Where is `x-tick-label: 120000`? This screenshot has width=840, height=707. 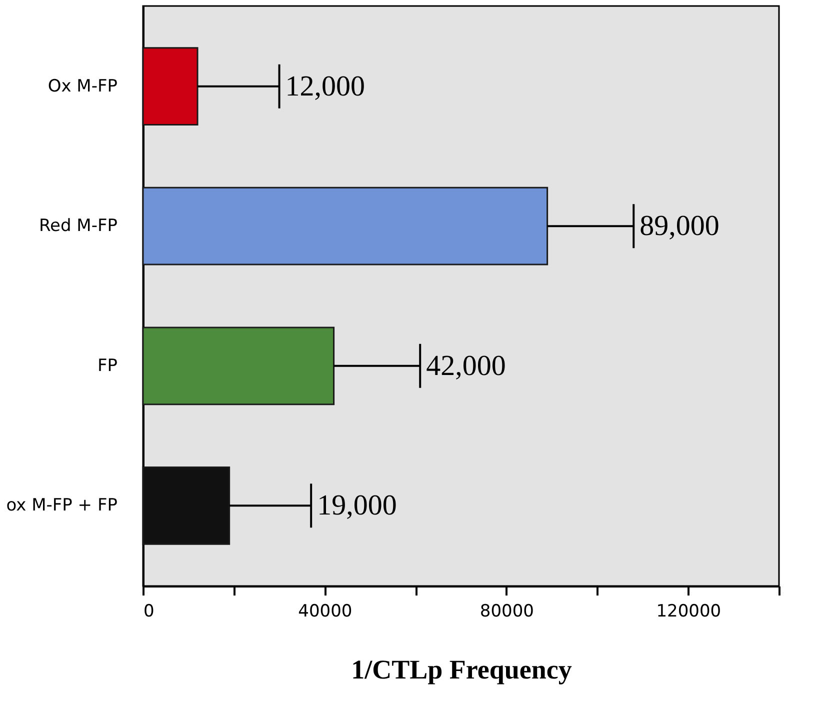
x-tick-label: 120000 is located at coordinates (689, 612).